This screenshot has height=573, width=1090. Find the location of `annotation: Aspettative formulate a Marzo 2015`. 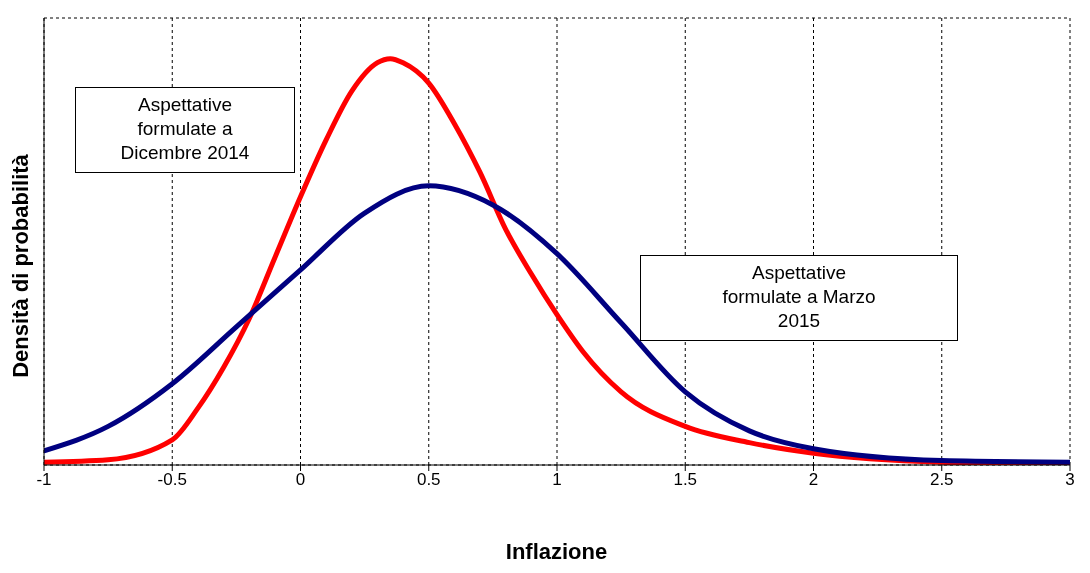

annotation: Aspettative formulate a Marzo 2015 is located at coordinates (799, 297).